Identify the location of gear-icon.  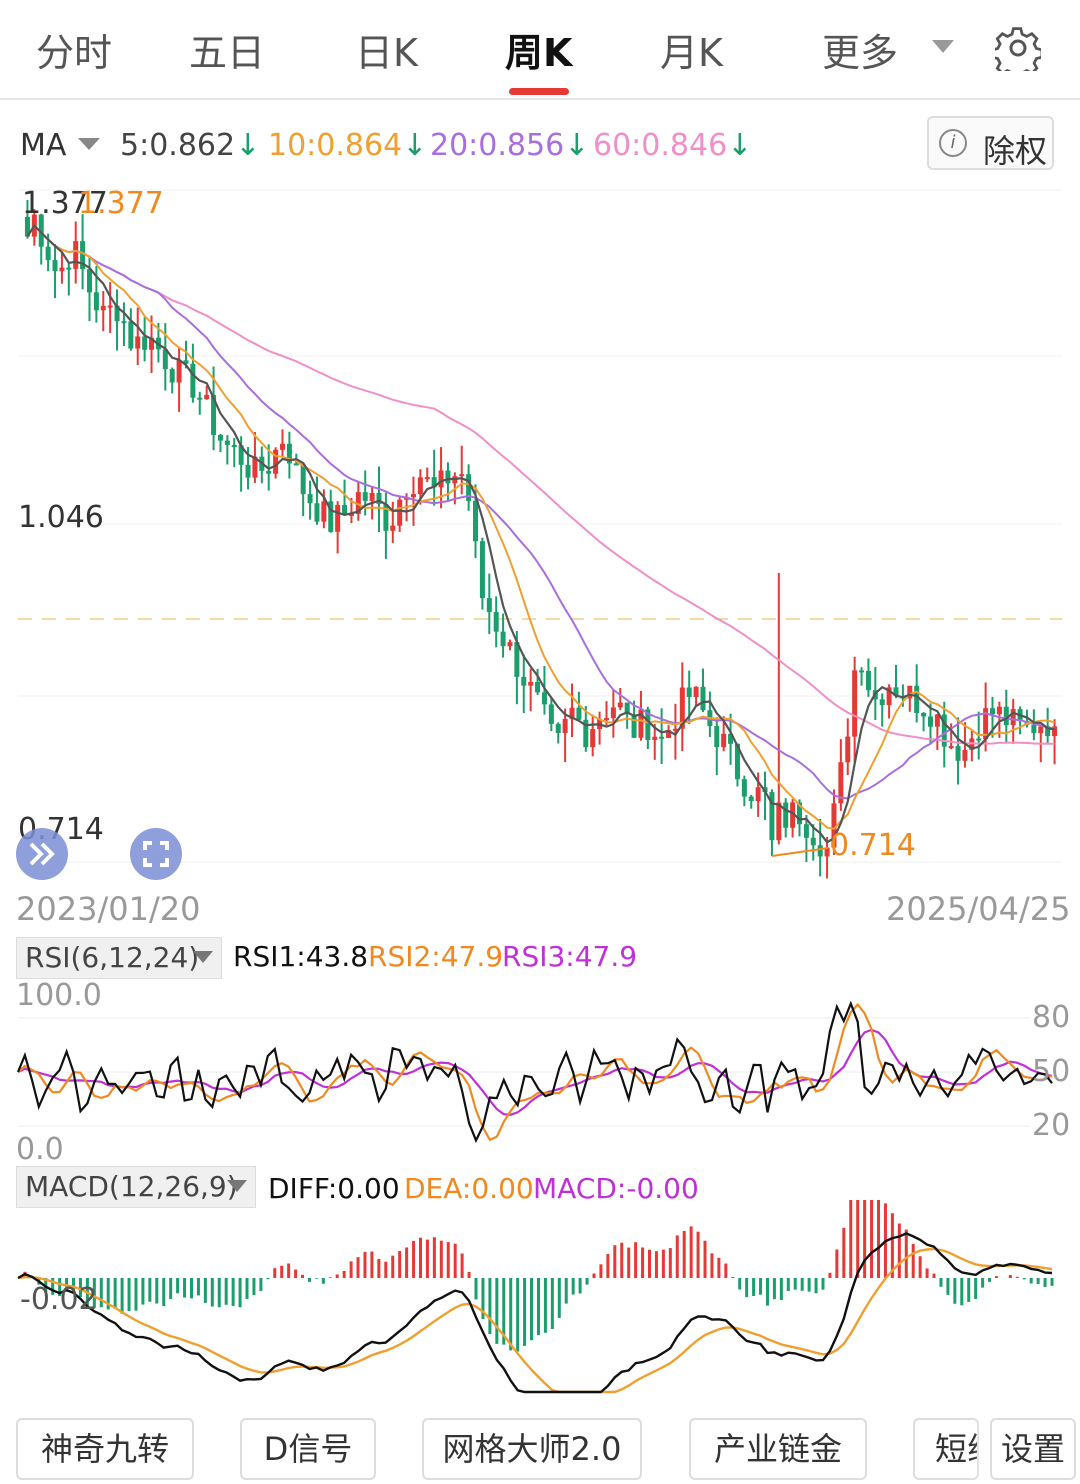
(1018, 48).